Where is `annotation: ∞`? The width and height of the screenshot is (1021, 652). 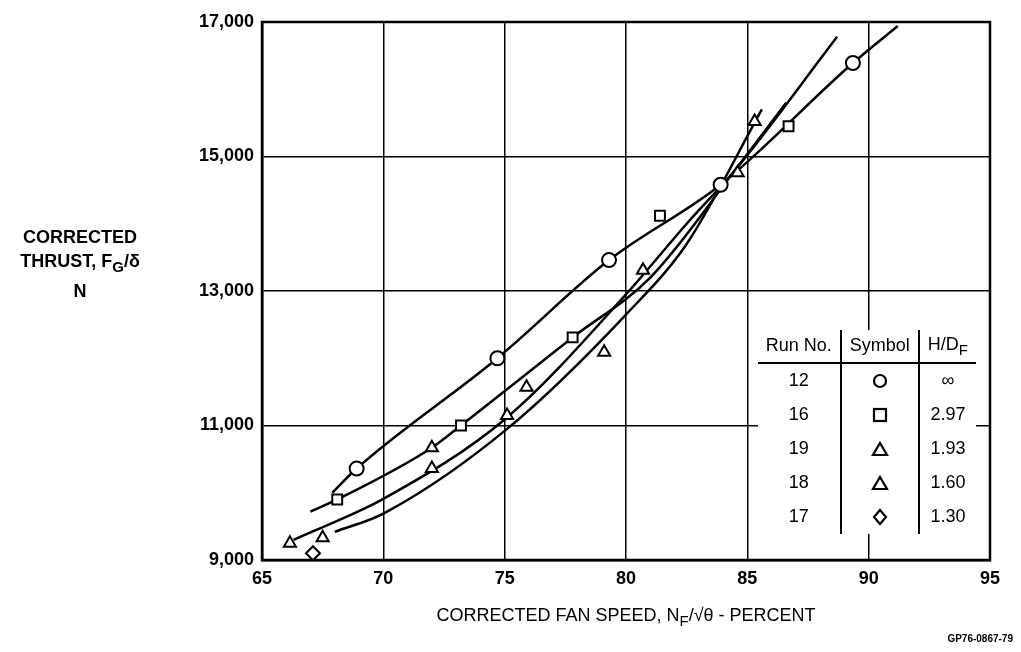
annotation: ∞ is located at coordinates (948, 381).